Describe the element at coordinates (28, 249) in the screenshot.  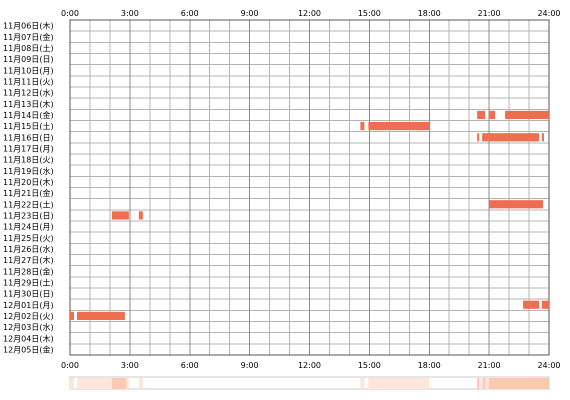
I see `row-label: 11月26日(水)` at that location.